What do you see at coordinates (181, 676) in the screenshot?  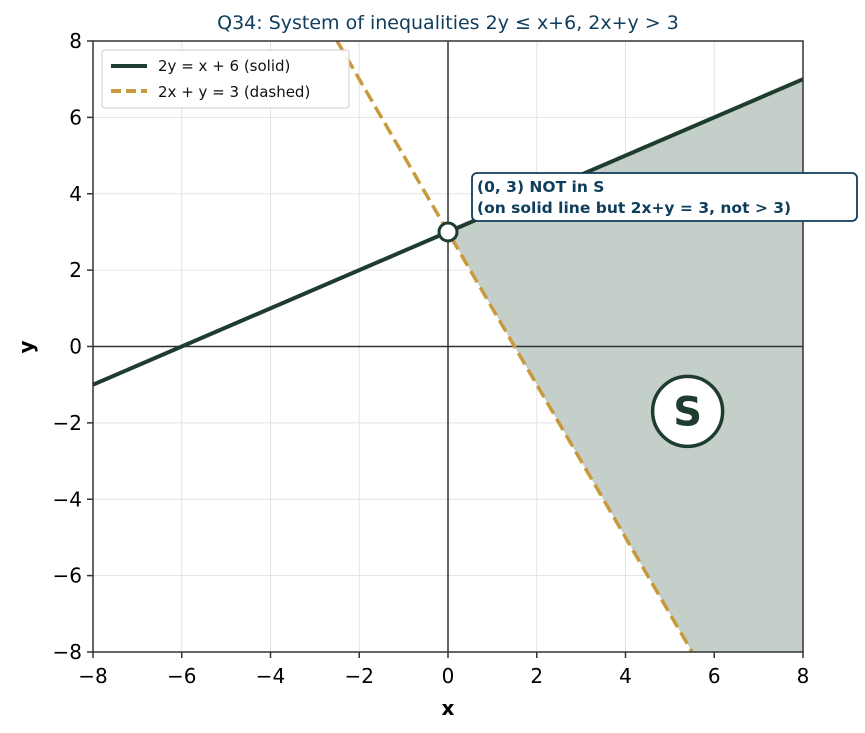 I see `x-tick-label: −6` at bounding box center [181, 676].